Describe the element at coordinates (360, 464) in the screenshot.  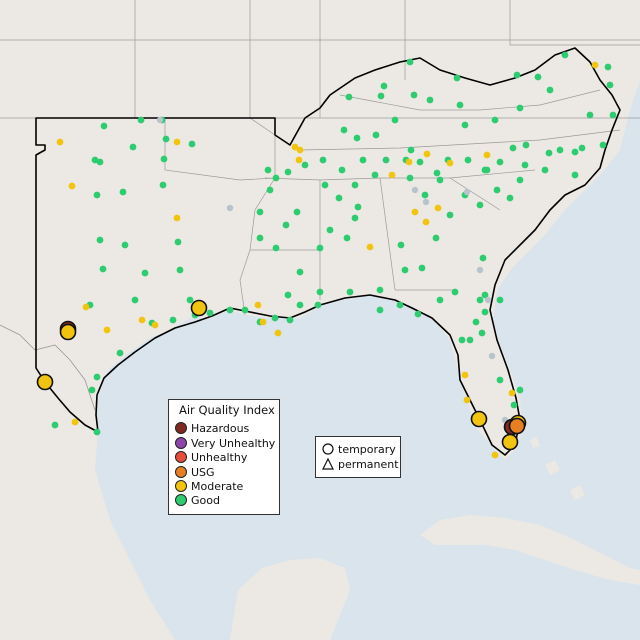
I see `legend-row-permanent: permanent` at that location.